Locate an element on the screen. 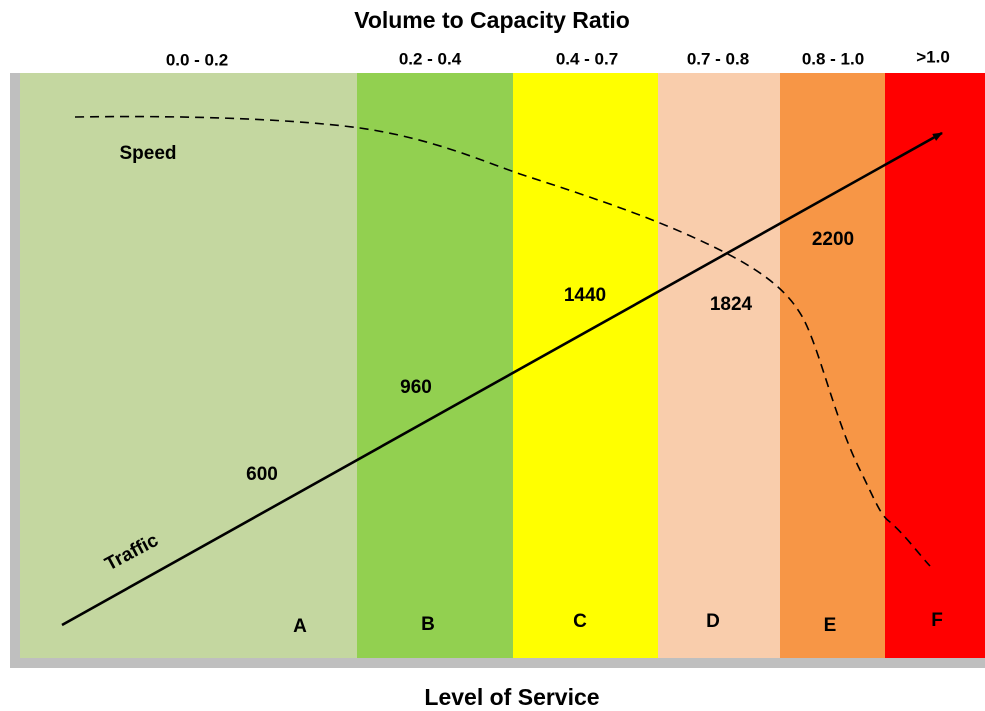 The image size is (985, 711). footer-label: Level of Service is located at coordinates (511, 697).